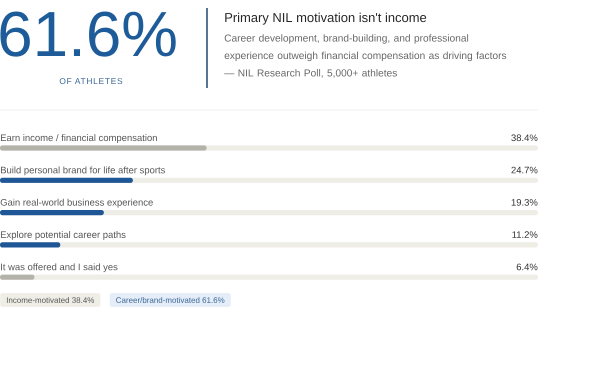 The image size is (600, 366). I want to click on data-label: 24.7%, so click(524, 170).